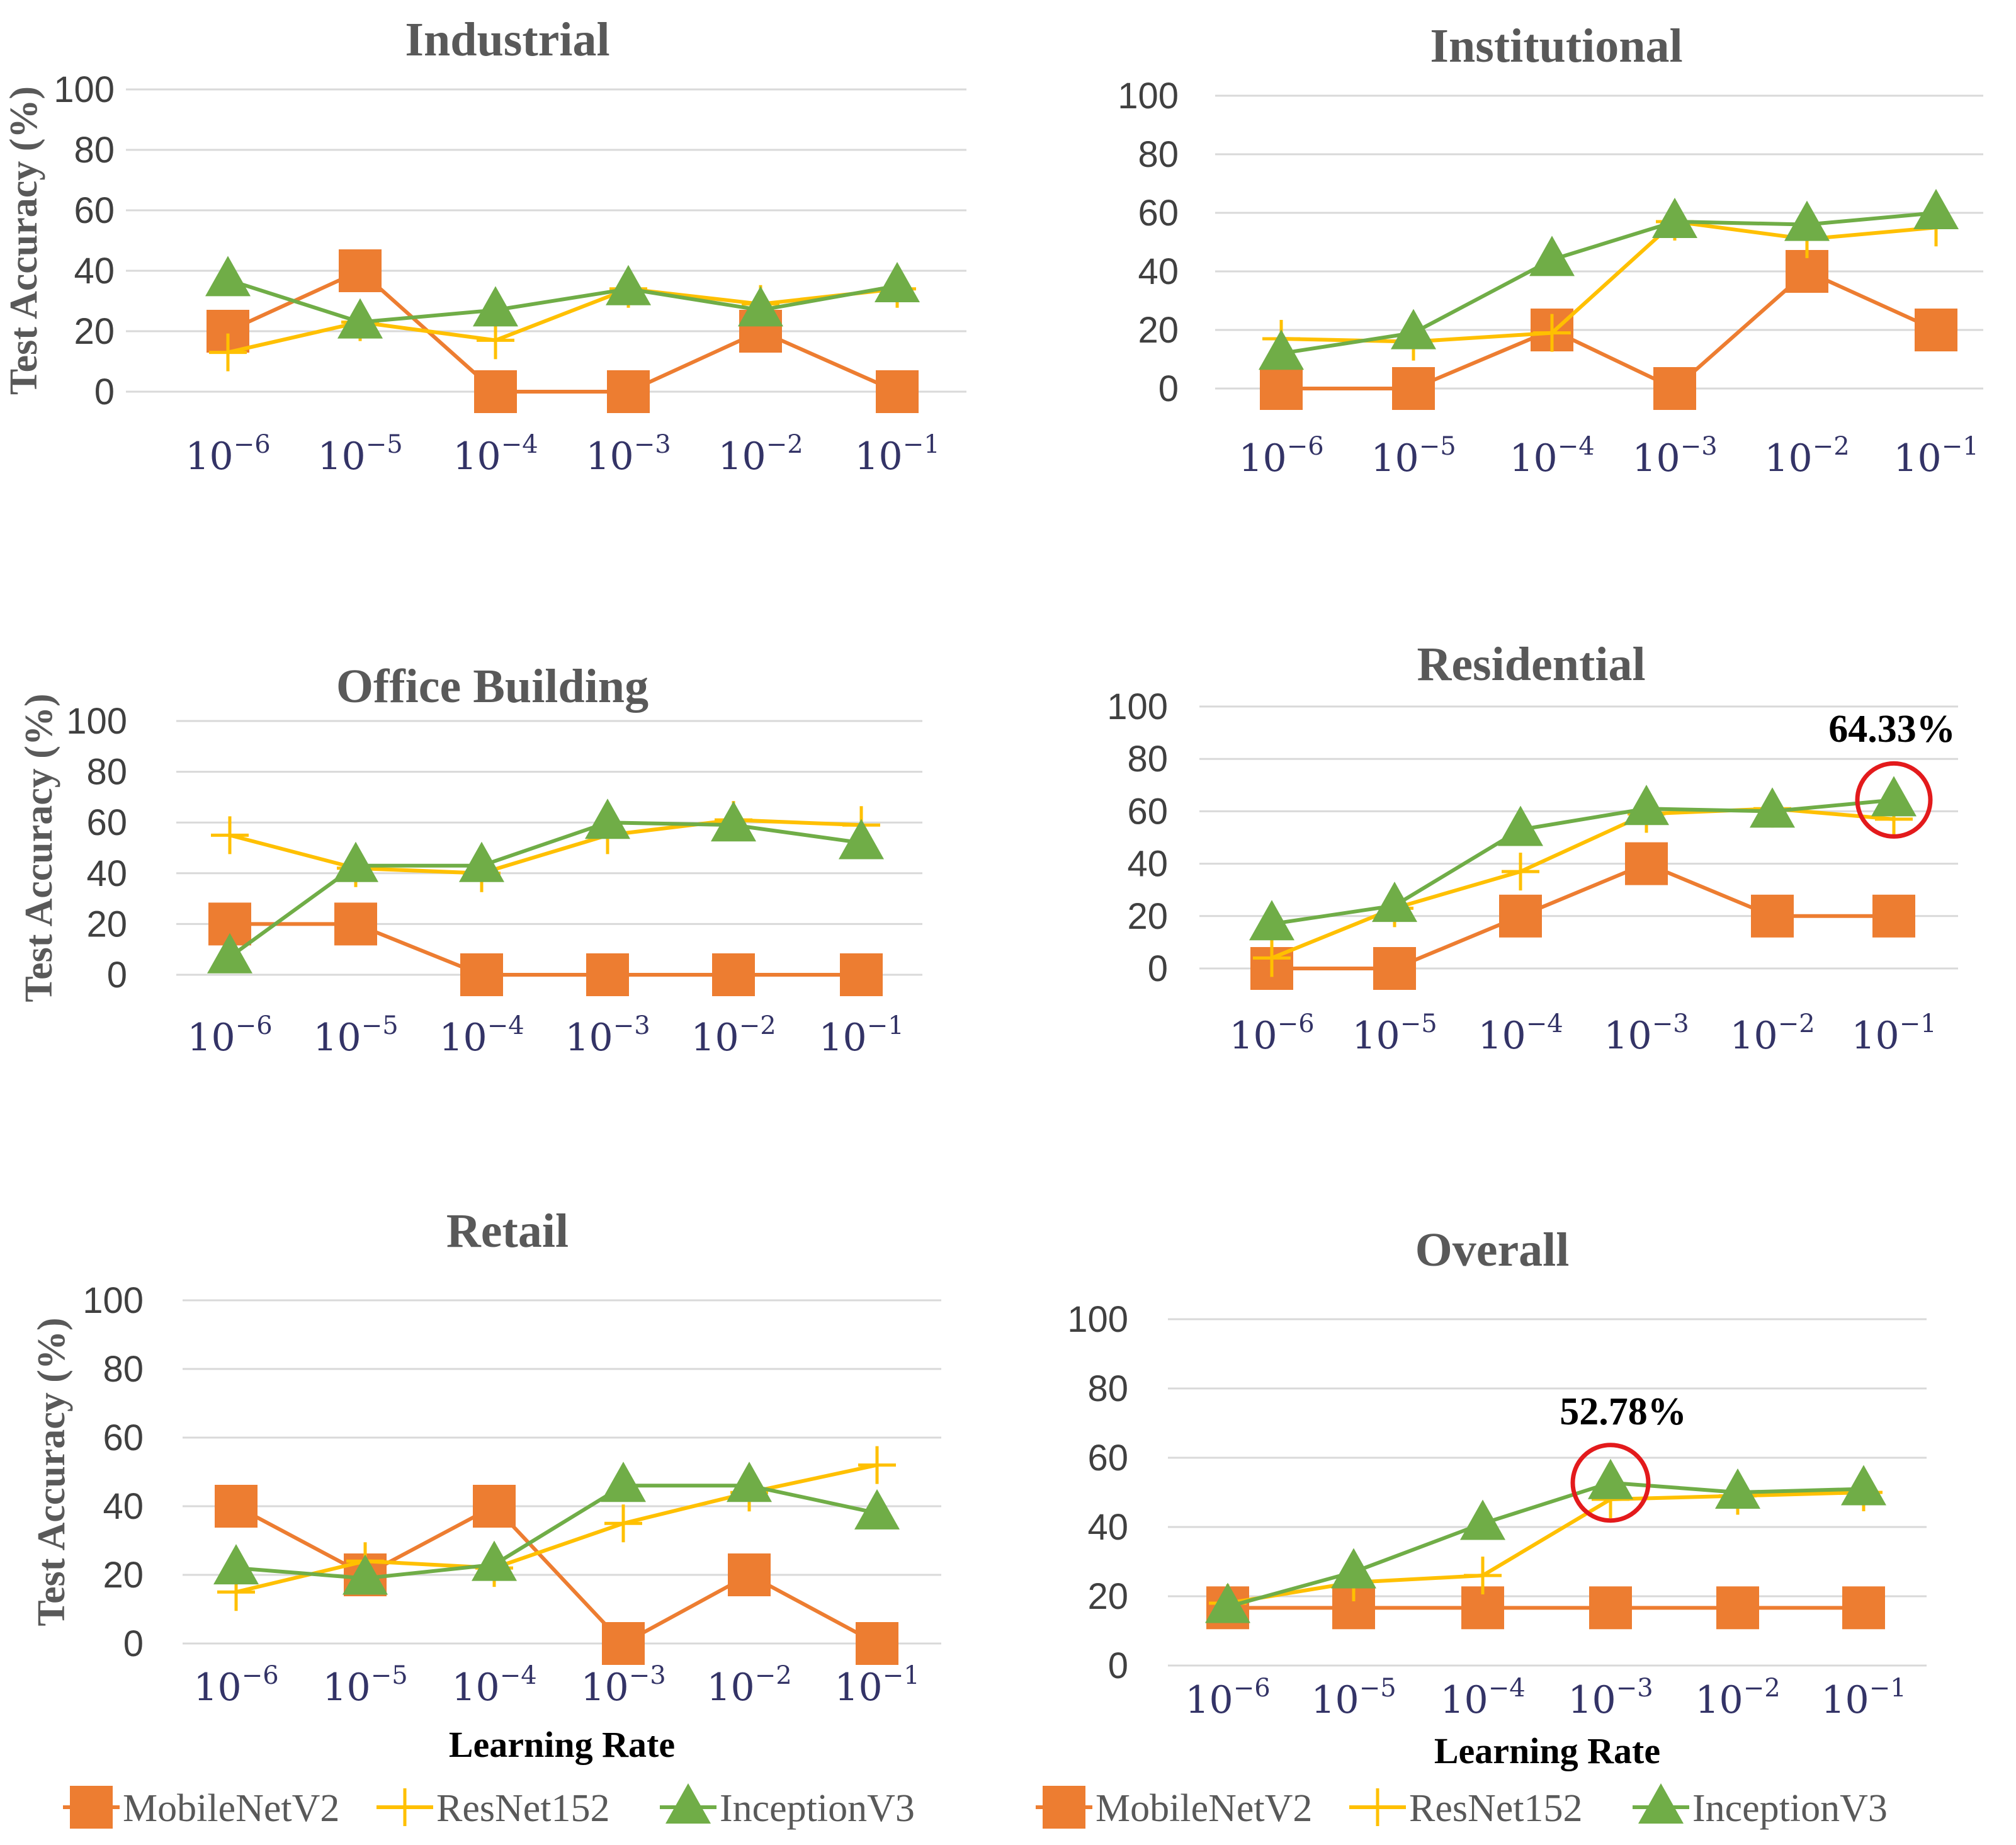 This screenshot has width=2016, height=1845. Describe the element at coordinates (507, 40) in the screenshot. I see `chart-title: Industrial` at that location.